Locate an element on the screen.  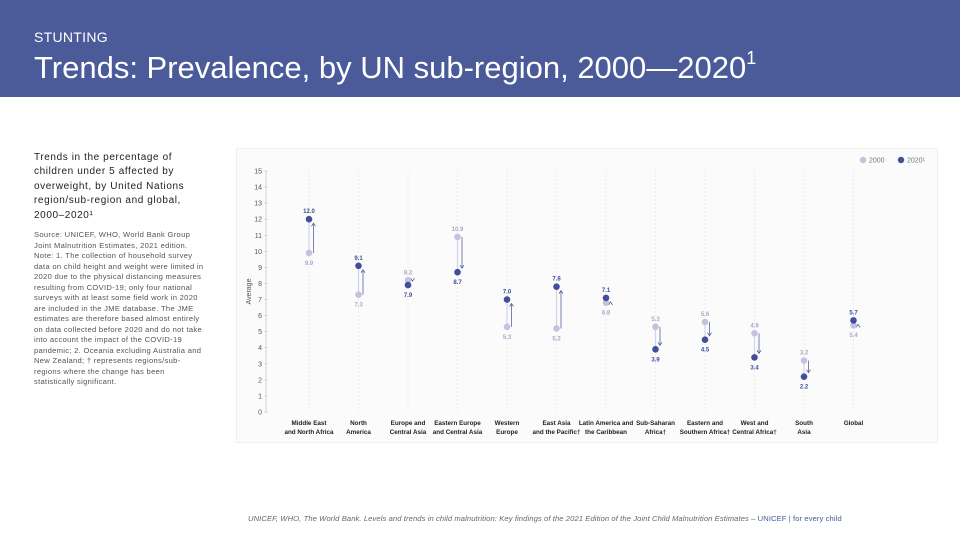
category-label: Central Asia is located at coordinates (408, 432).